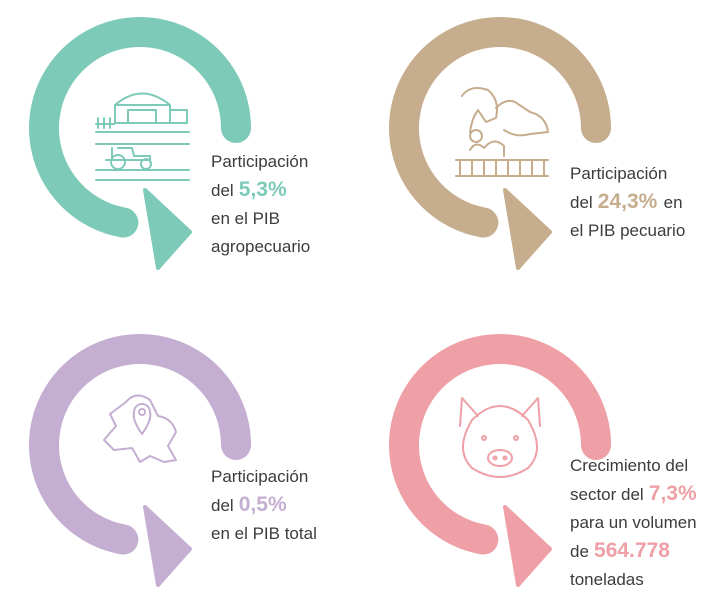 This screenshot has width=723, height=611. I want to click on text-line: del 5,3%, so click(260, 190).